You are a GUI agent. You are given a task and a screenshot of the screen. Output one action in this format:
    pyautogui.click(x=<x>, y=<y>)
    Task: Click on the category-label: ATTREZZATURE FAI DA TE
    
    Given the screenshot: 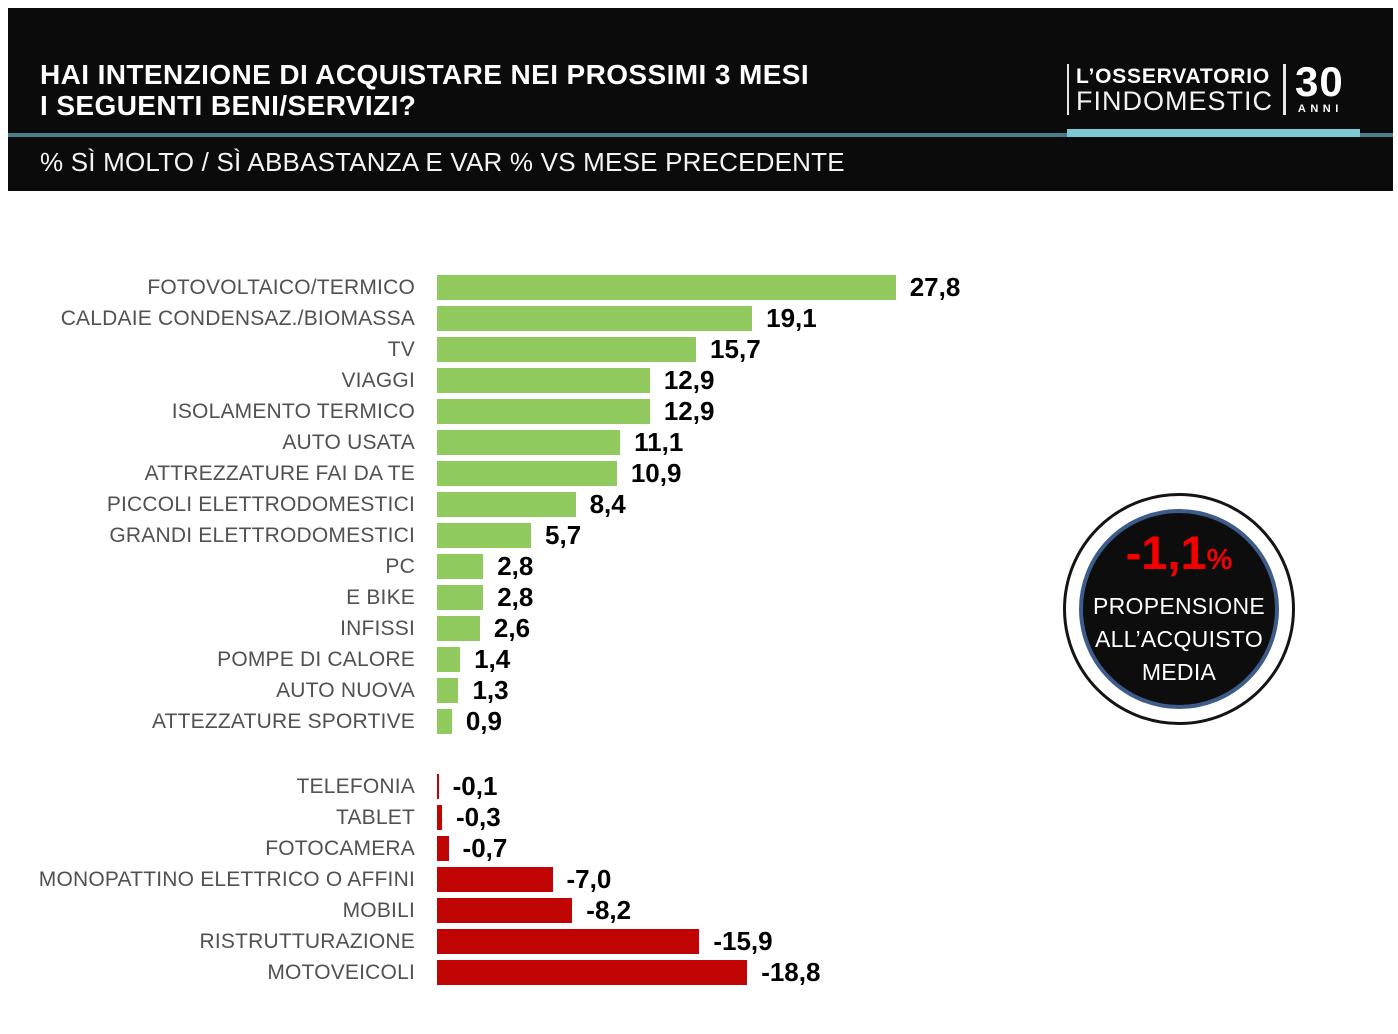 What is the action you would take?
    pyautogui.click(x=279, y=473)
    